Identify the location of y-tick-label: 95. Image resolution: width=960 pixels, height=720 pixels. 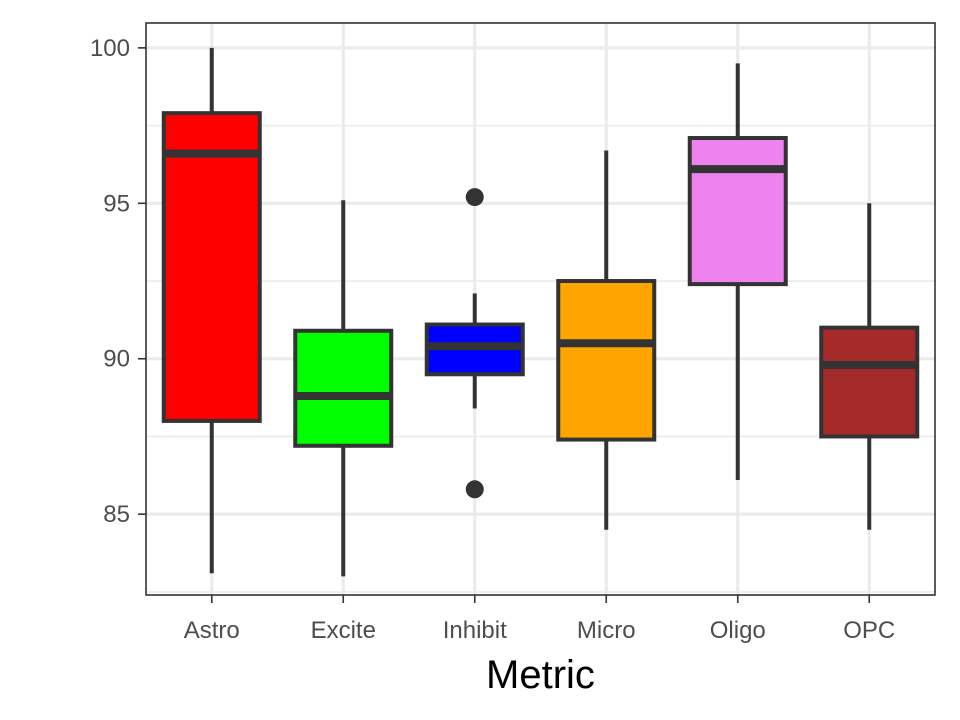
(116, 203).